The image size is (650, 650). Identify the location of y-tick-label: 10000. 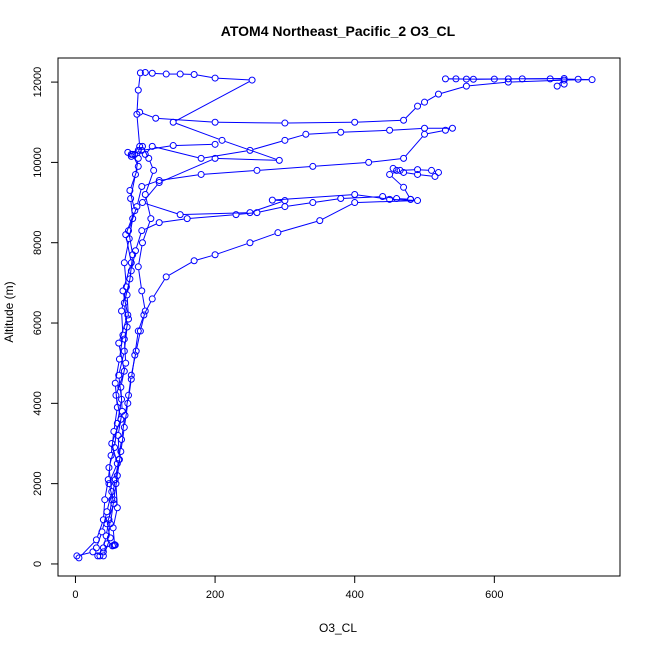
(38, 162).